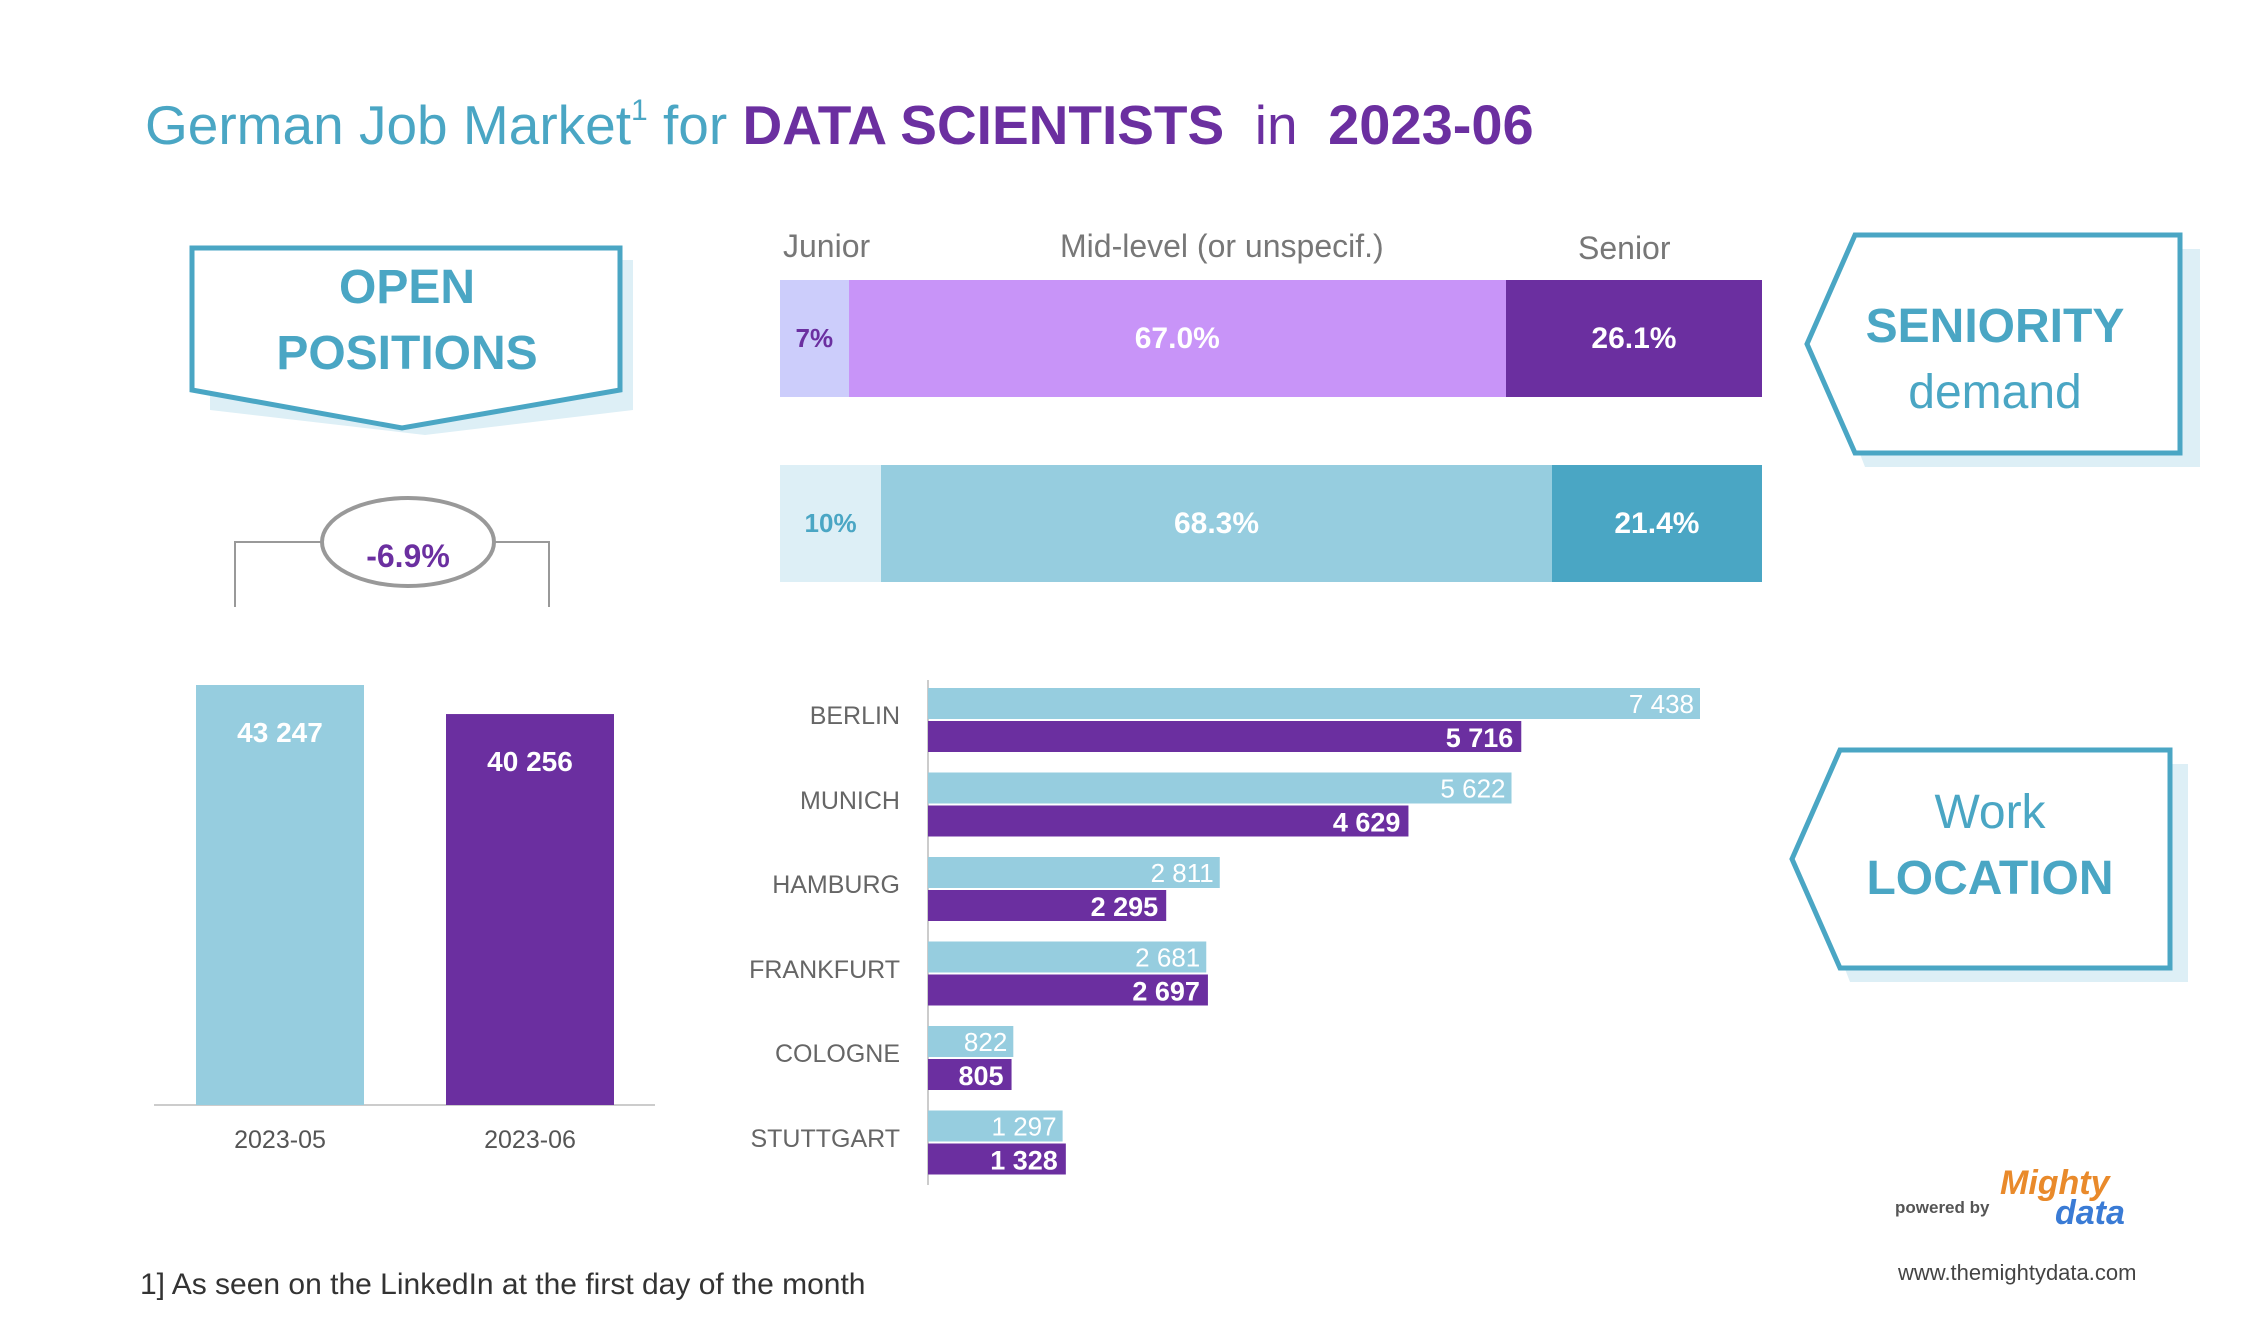  I want to click on powered-by-label: powered by, so click(1942, 1207).